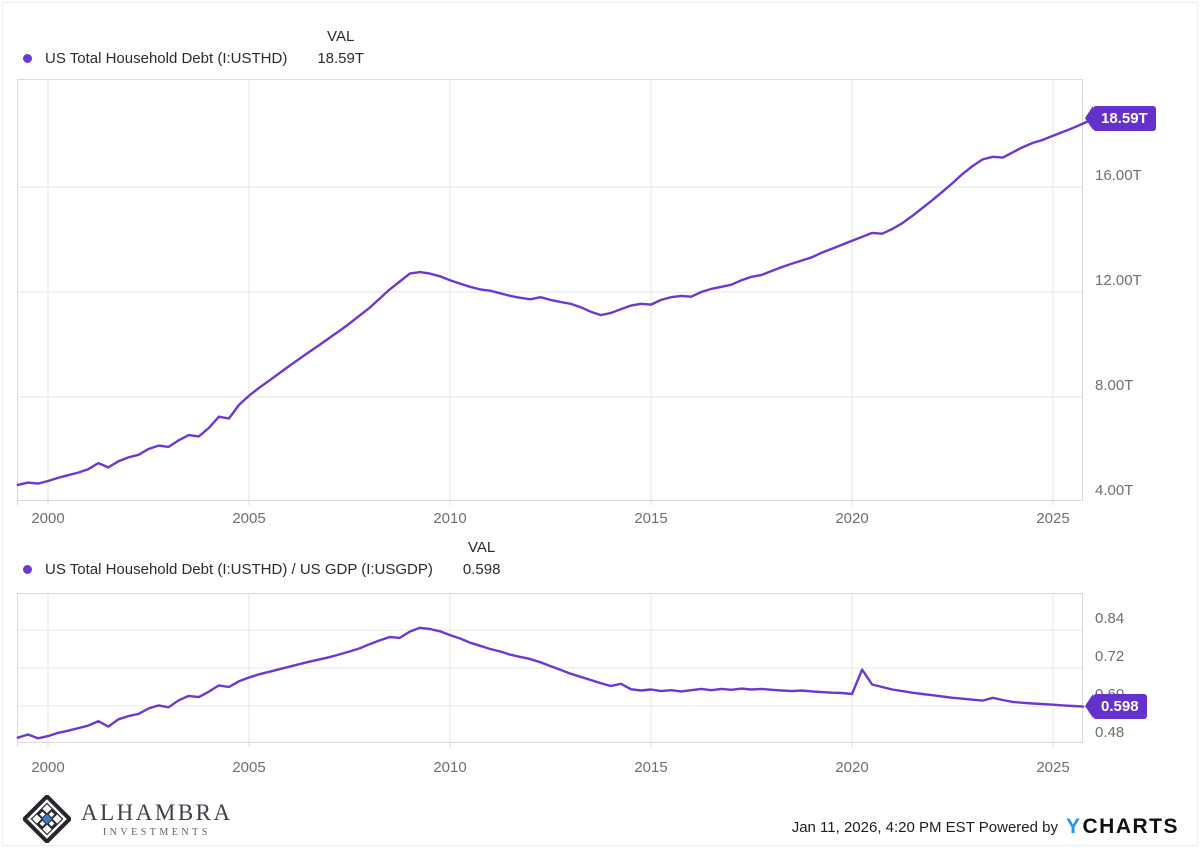  I want to click on powered-by-label: Powered by, so click(1018, 827).